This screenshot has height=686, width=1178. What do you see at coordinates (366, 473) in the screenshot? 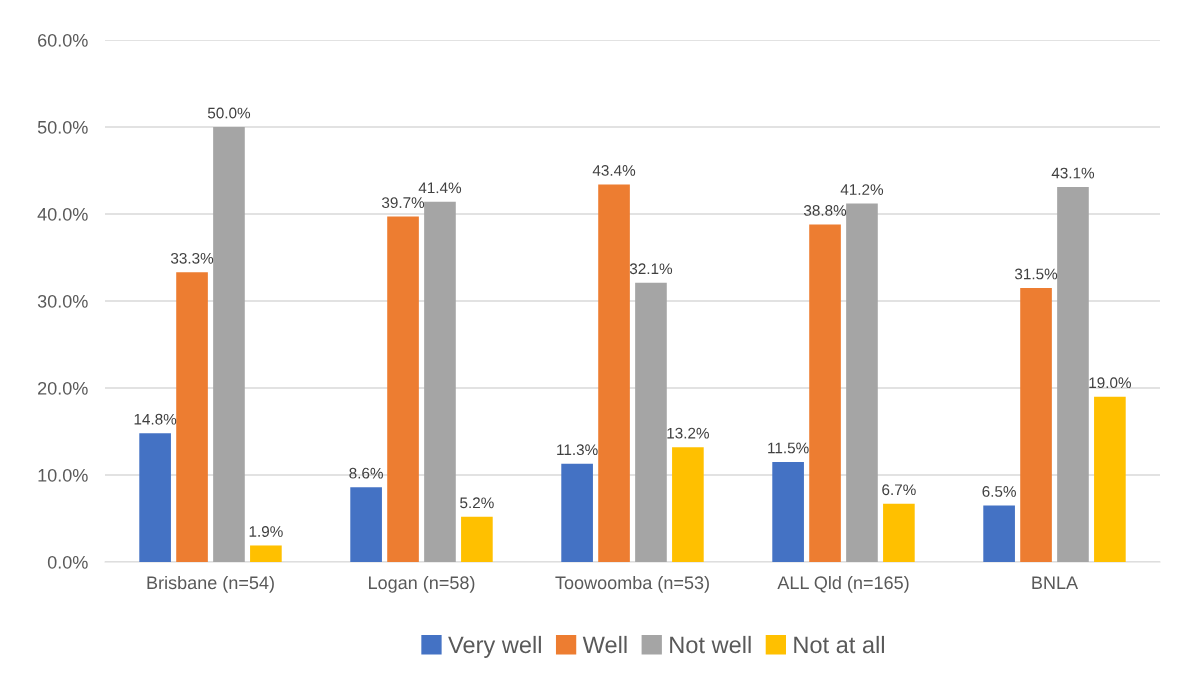
I see `data-label: 8.6%` at bounding box center [366, 473].